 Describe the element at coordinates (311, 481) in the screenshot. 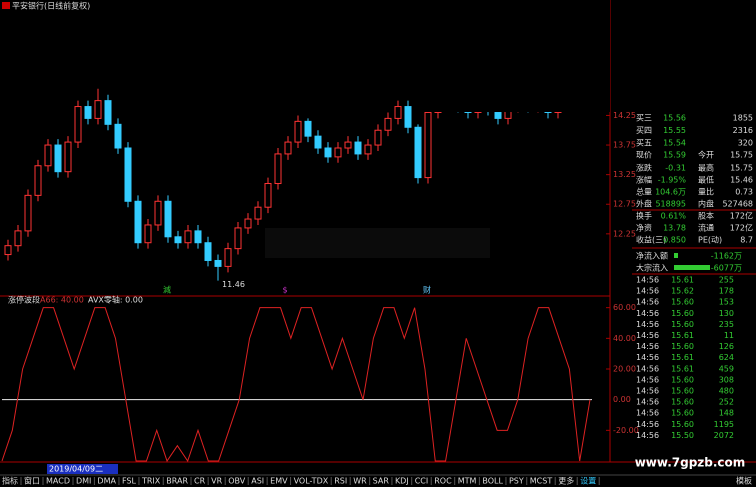

I see `indicator-tab: VOL-TDX` at that location.